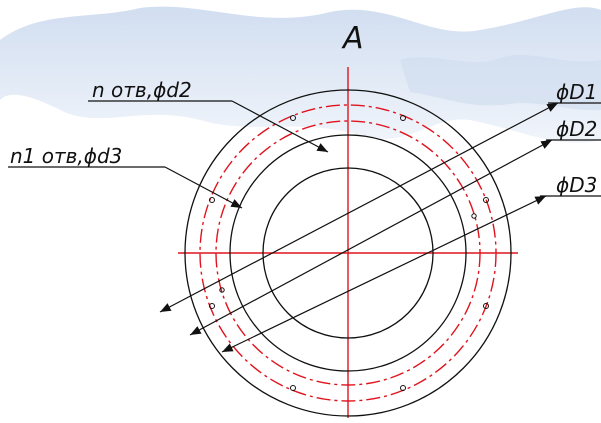  I want to click on label-D2: ϕD2, so click(576, 129).